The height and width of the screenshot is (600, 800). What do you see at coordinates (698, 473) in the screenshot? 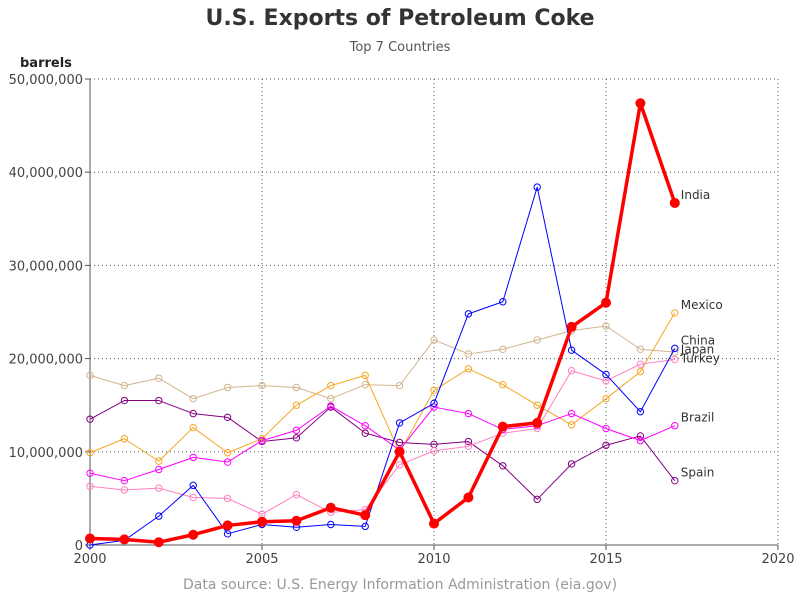
I see `series-label-spain: Spain` at bounding box center [698, 473].